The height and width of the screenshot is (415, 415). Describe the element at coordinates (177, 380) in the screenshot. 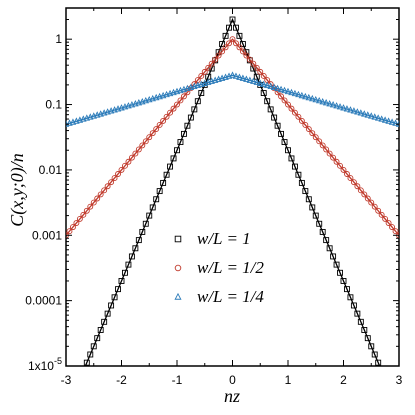

I see `x-tick-label: -1` at that location.